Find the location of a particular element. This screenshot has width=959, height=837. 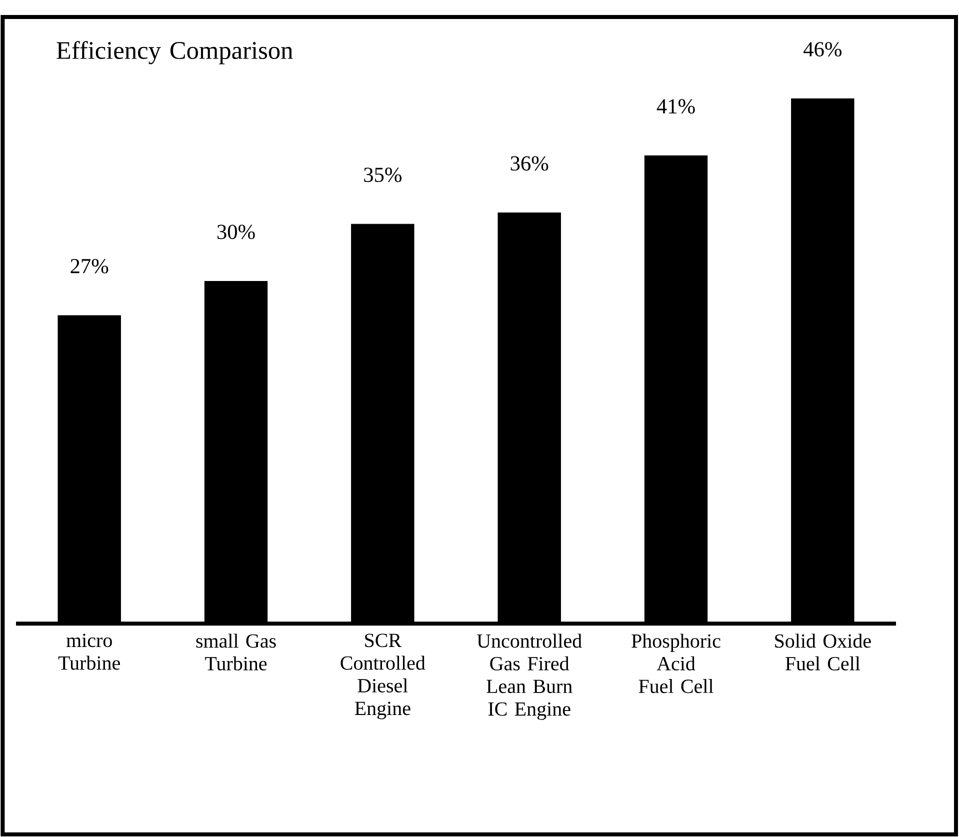

x-tick-label: micro Turbine is located at coordinates (89, 652).